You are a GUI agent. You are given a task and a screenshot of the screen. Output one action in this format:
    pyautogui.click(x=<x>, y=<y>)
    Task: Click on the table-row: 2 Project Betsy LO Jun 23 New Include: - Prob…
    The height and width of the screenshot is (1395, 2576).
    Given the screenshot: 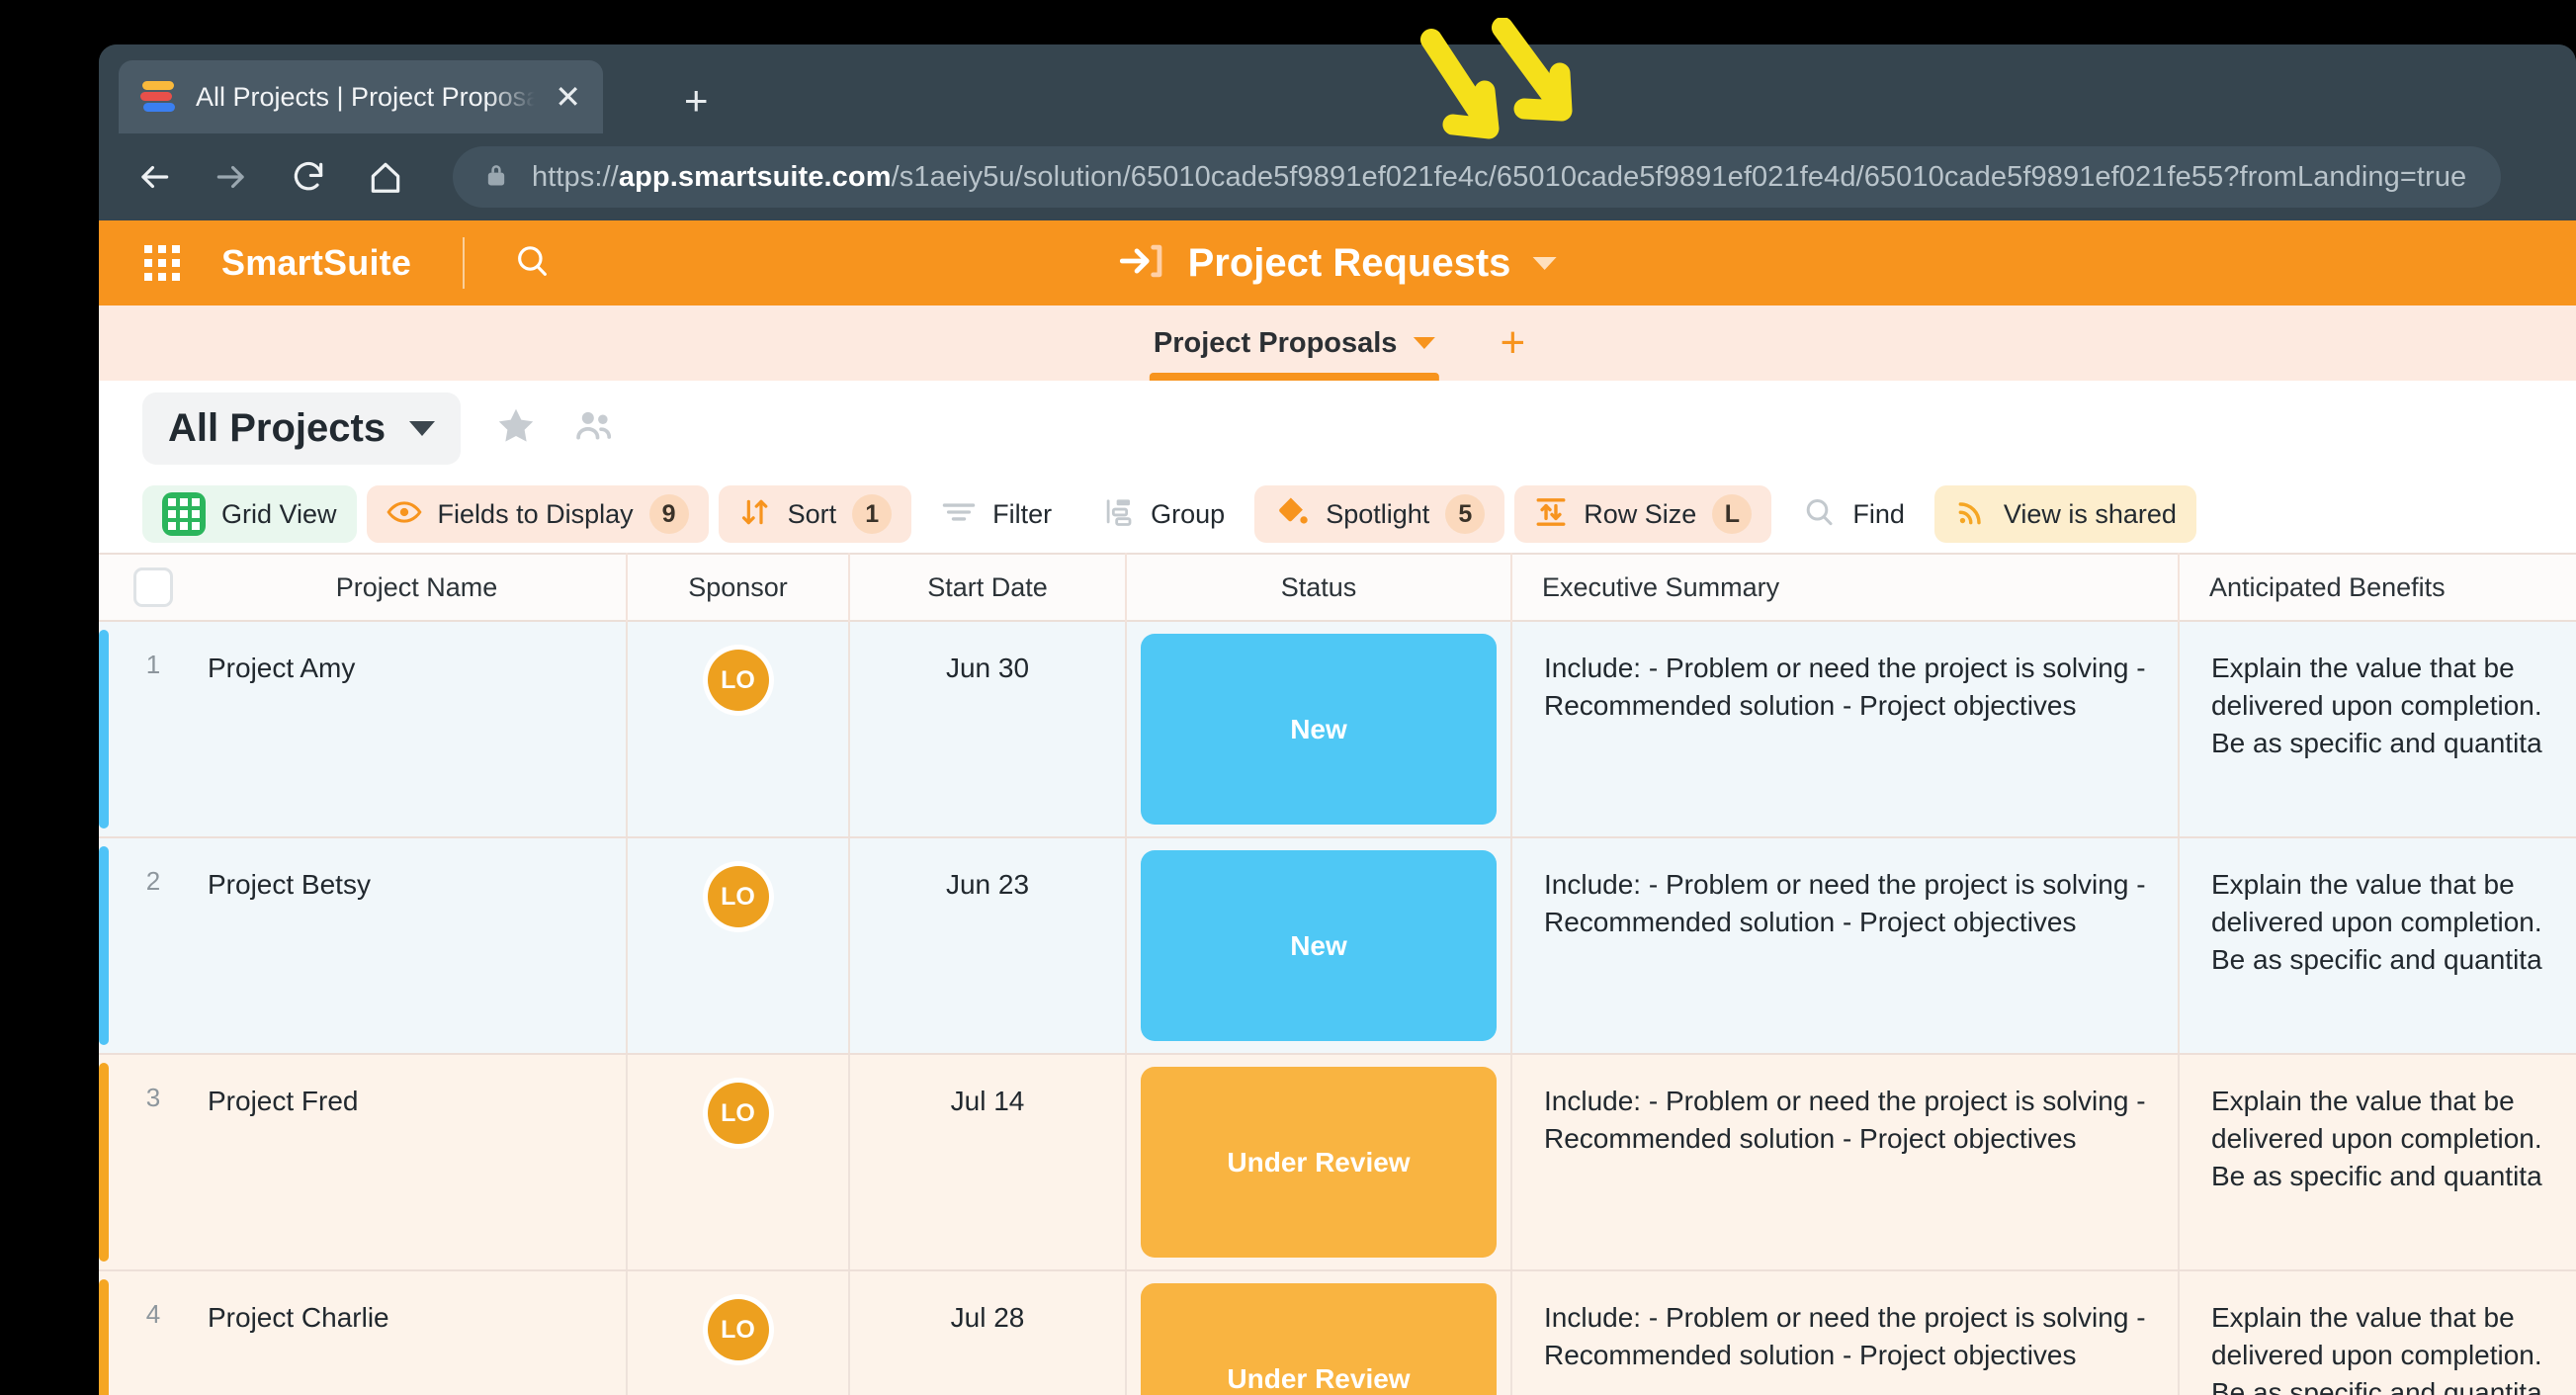 What is the action you would take?
    pyautogui.click(x=1337, y=946)
    